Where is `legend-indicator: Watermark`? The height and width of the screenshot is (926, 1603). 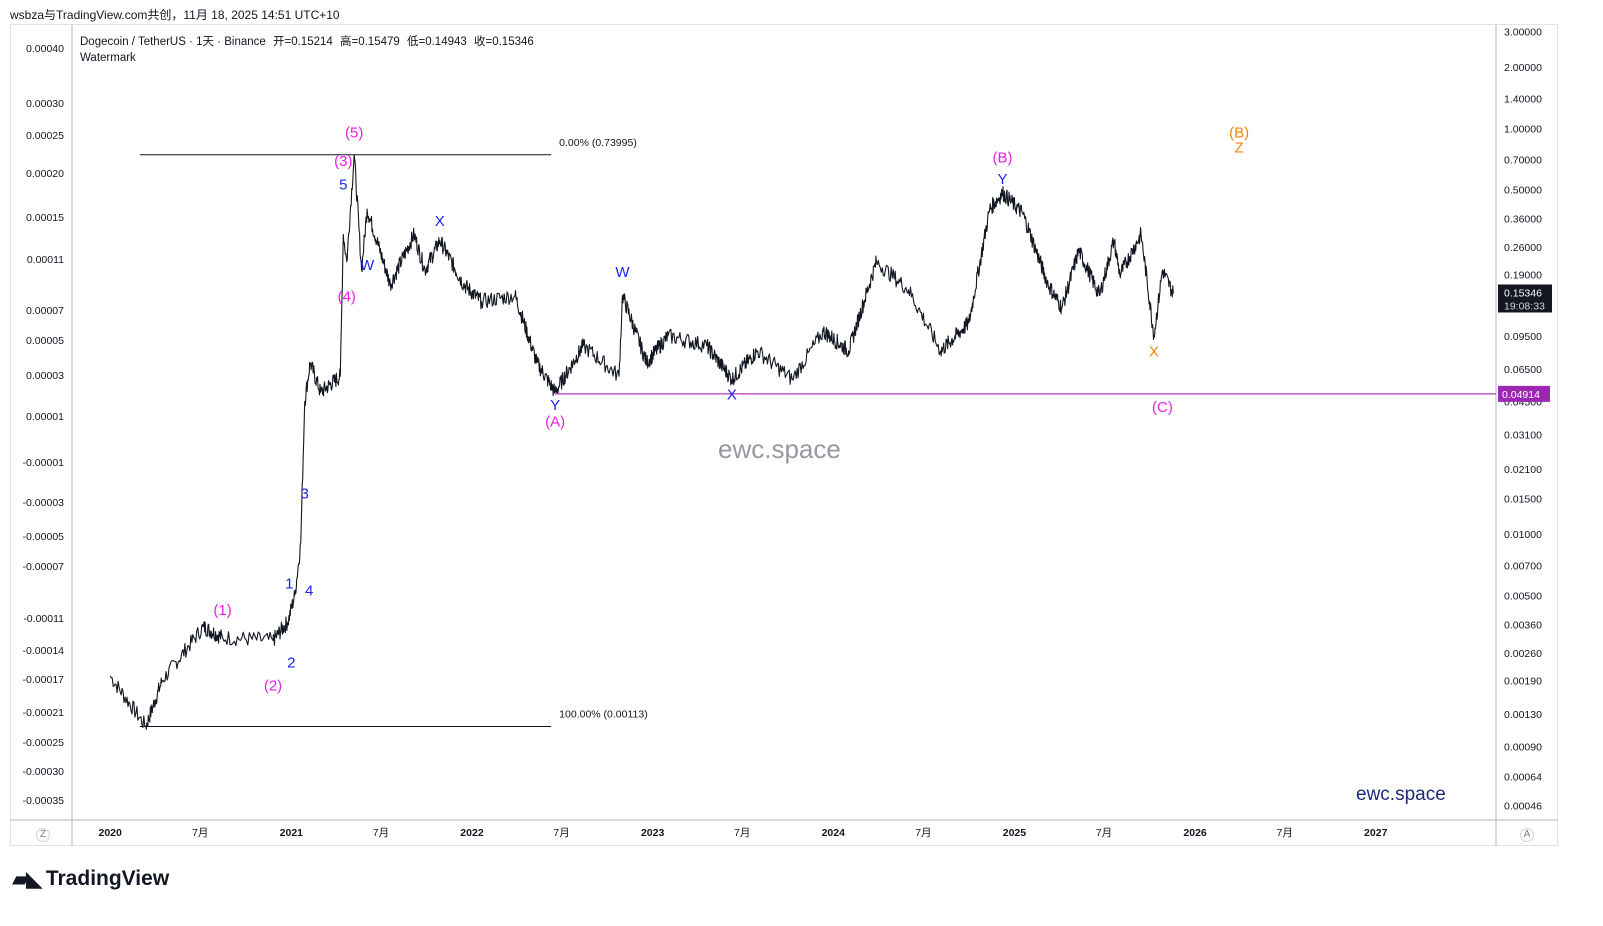
legend-indicator: Watermark is located at coordinates (108, 58).